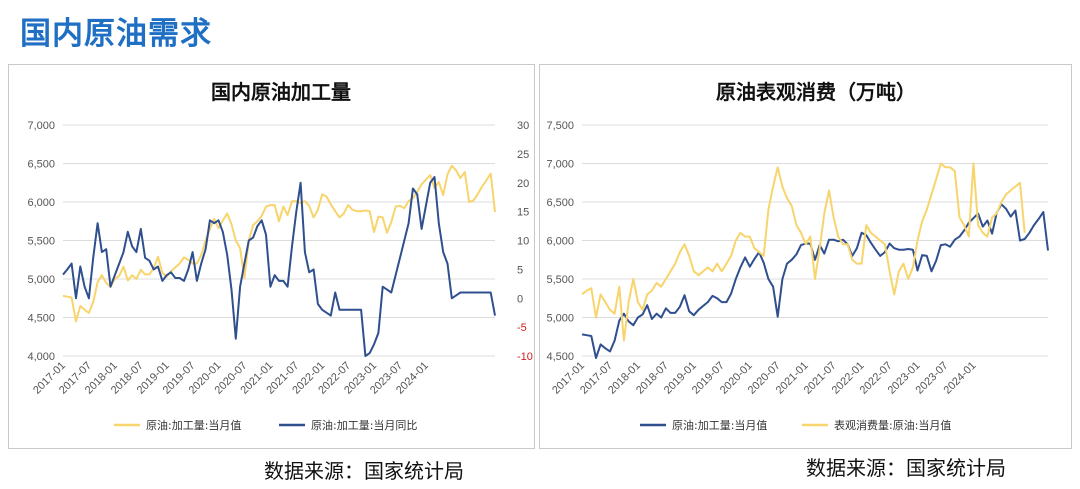 The image size is (1080, 489). What do you see at coordinates (523, 184) in the screenshot?
I see `y-tick-label-right: 20` at bounding box center [523, 184].